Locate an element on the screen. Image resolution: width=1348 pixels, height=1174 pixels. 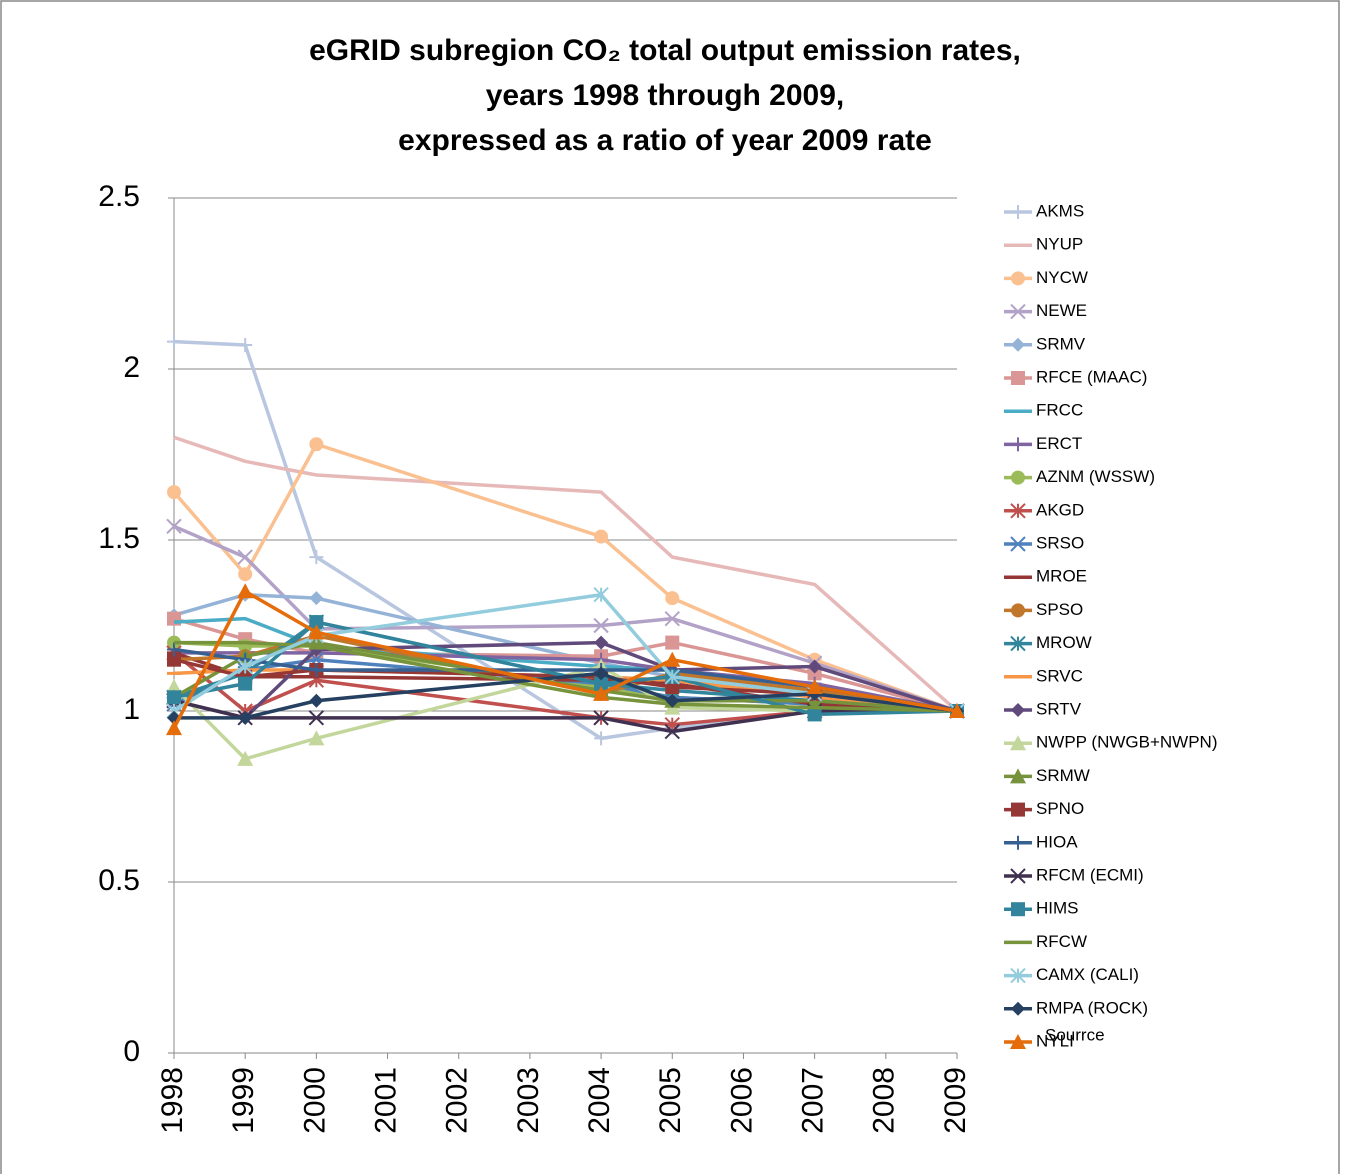
legend-label: MROE is located at coordinates (1061, 576).